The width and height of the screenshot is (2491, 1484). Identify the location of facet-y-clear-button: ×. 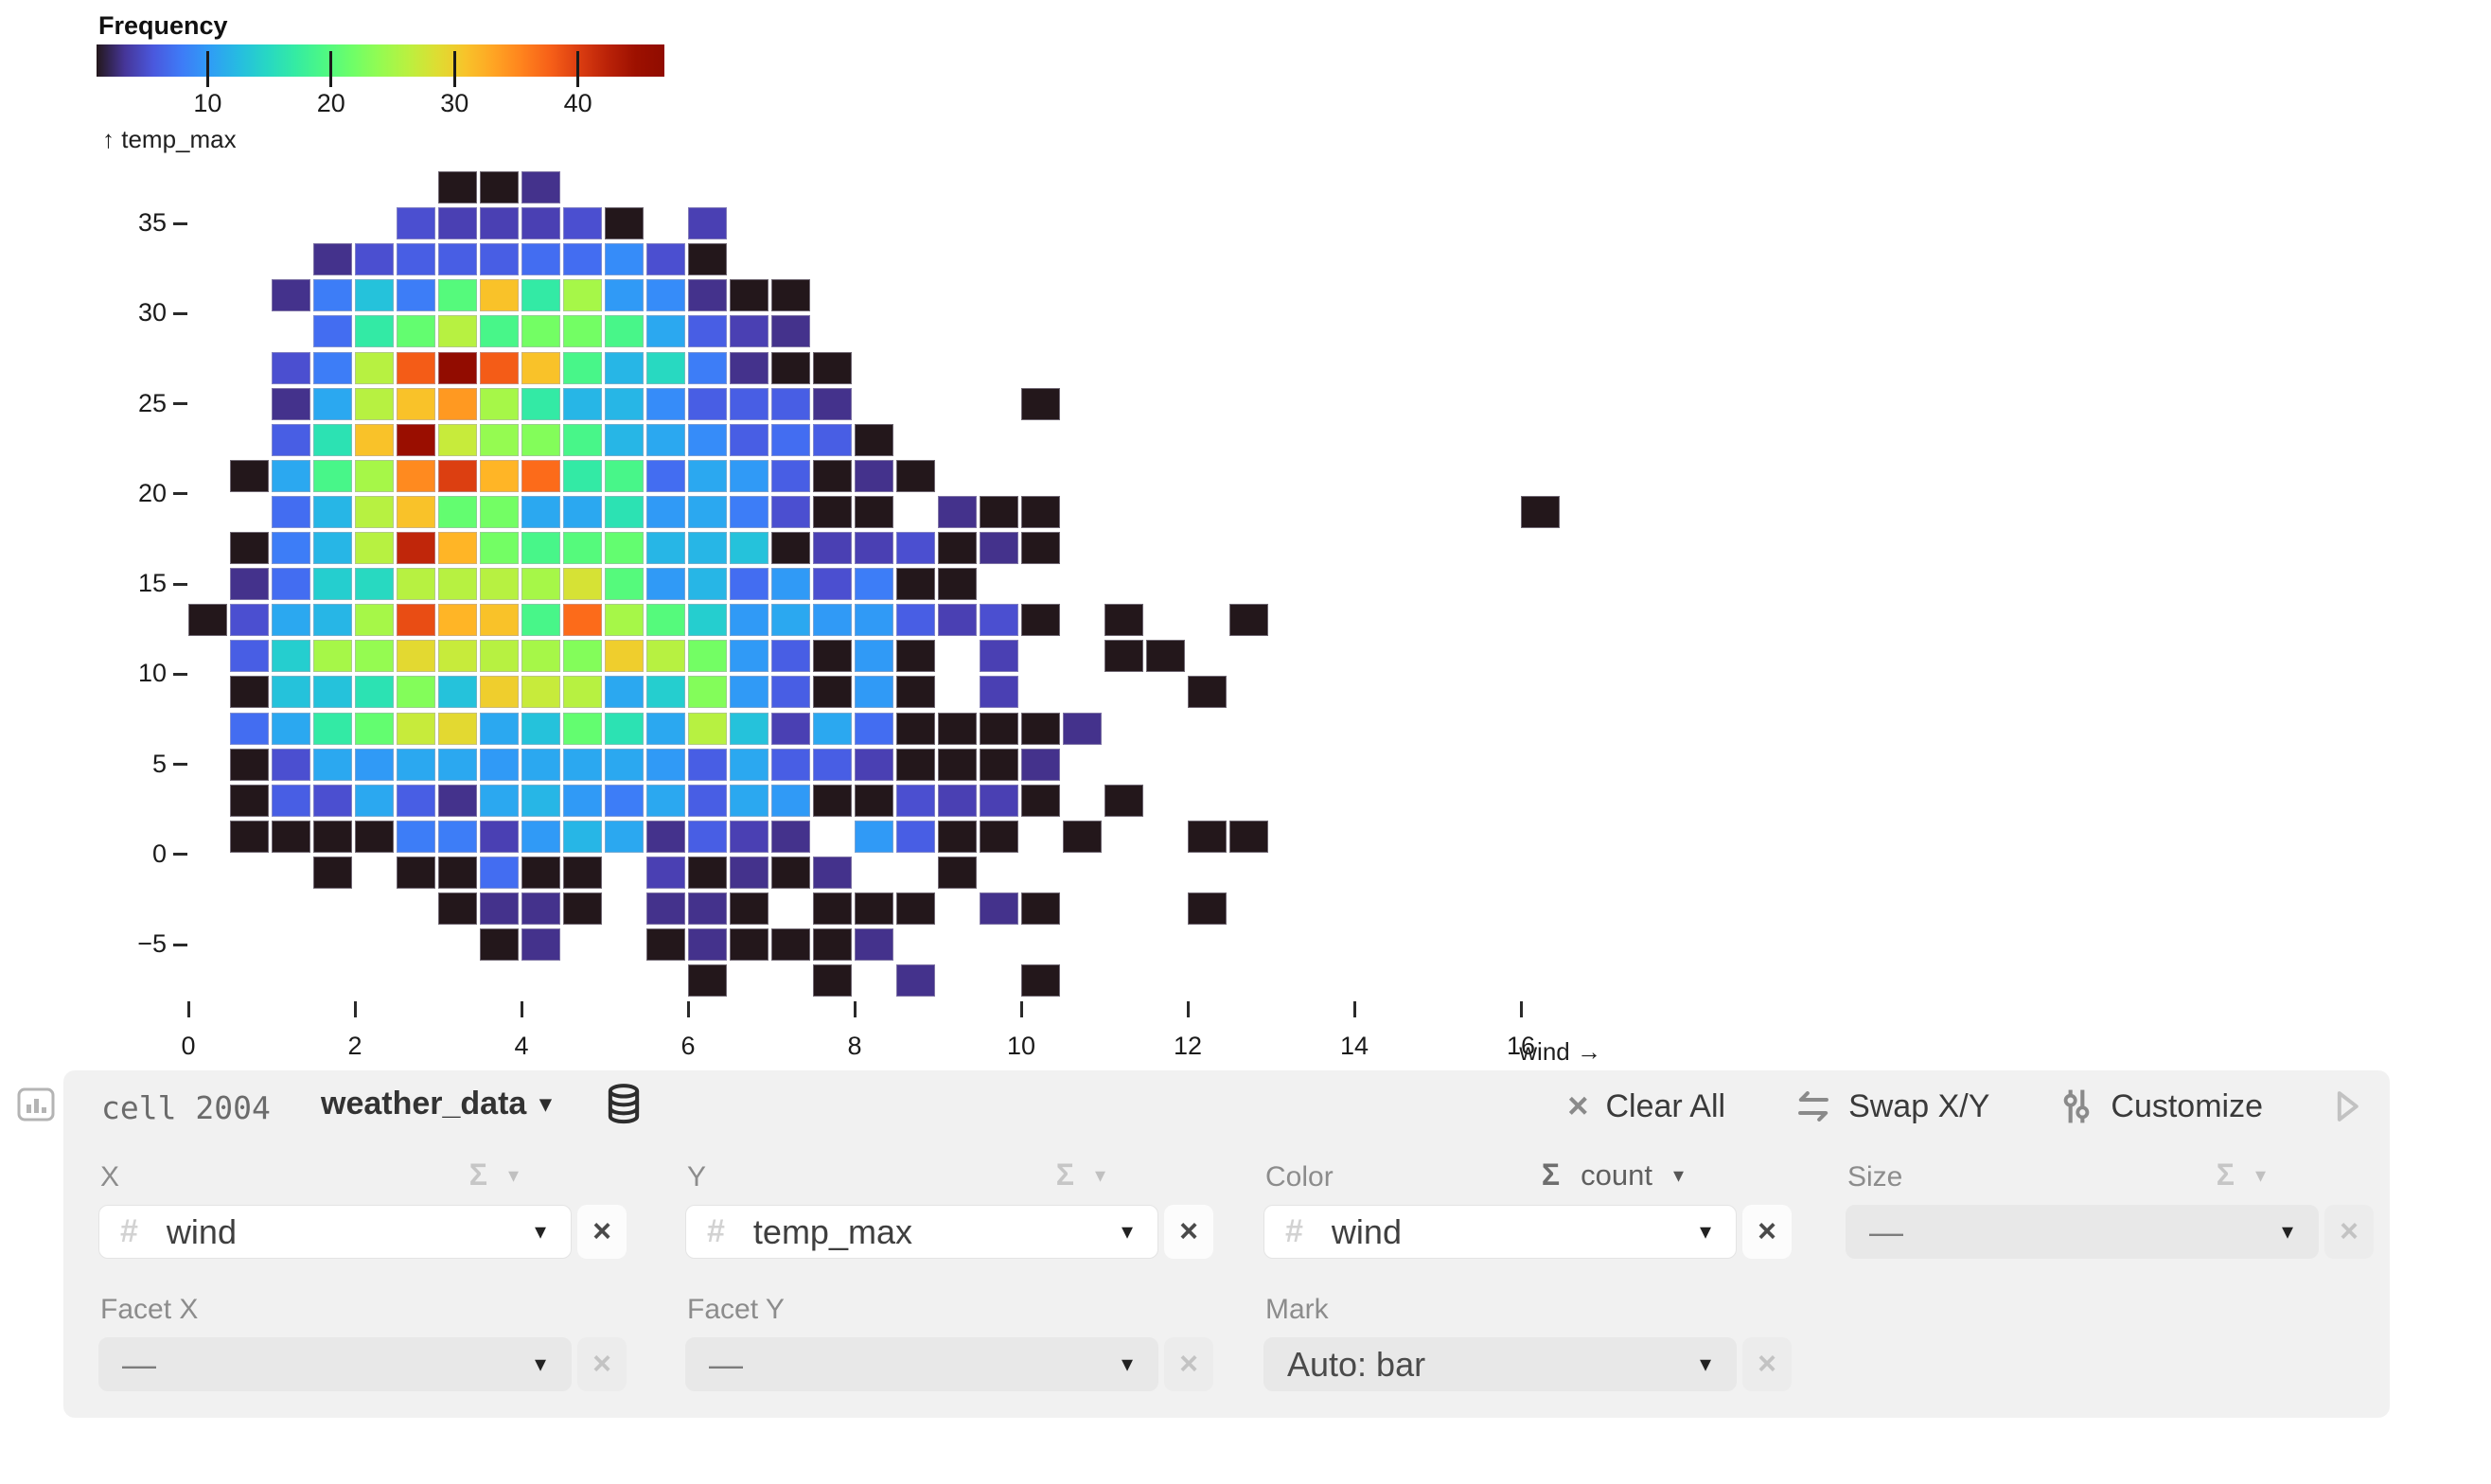
(1188, 1364).